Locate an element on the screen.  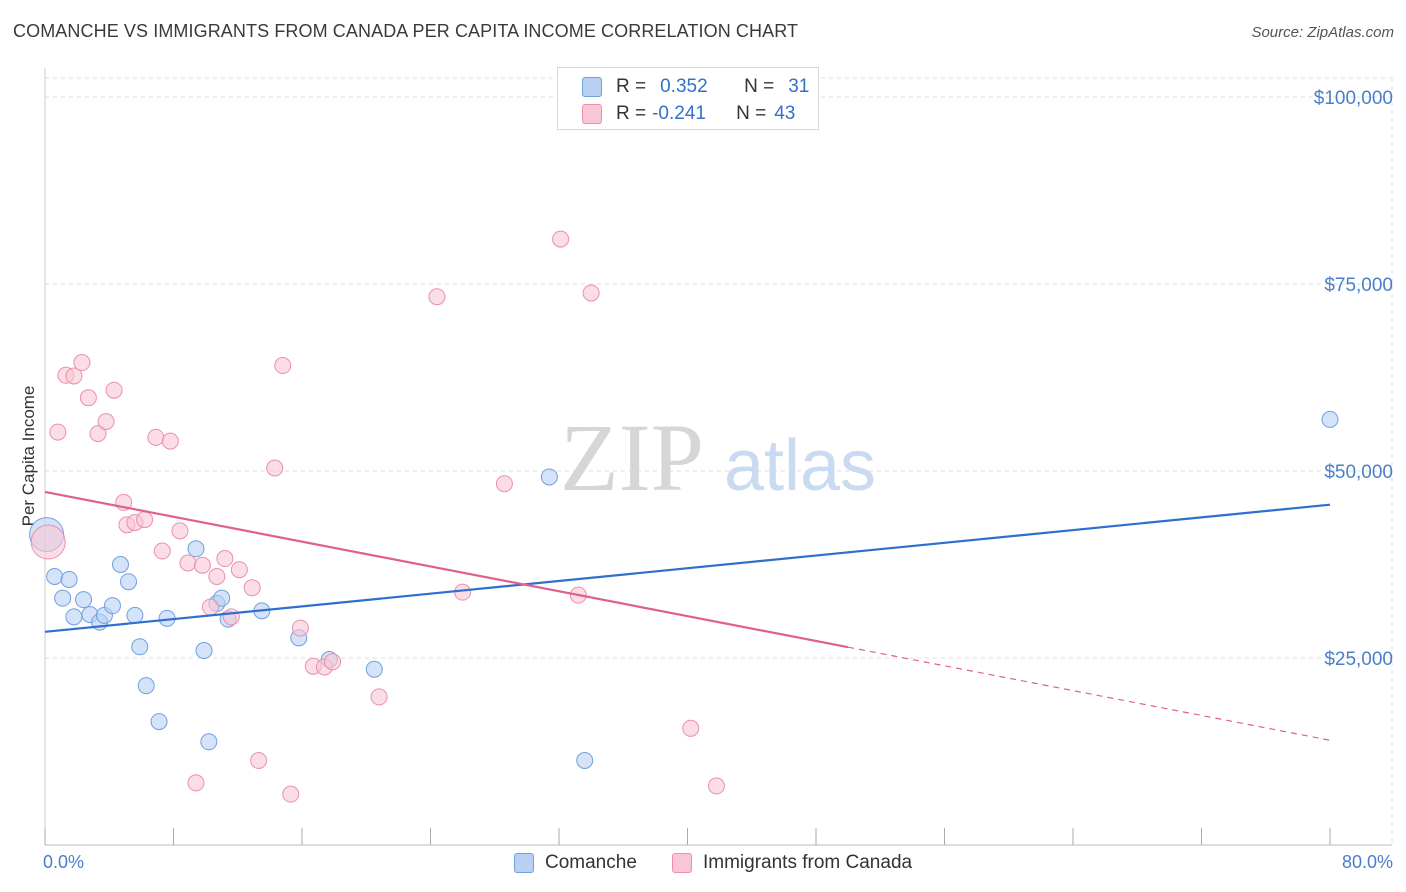
bottom-legend-canada: Immigrants from Canada is located at coordinates (792, 863).